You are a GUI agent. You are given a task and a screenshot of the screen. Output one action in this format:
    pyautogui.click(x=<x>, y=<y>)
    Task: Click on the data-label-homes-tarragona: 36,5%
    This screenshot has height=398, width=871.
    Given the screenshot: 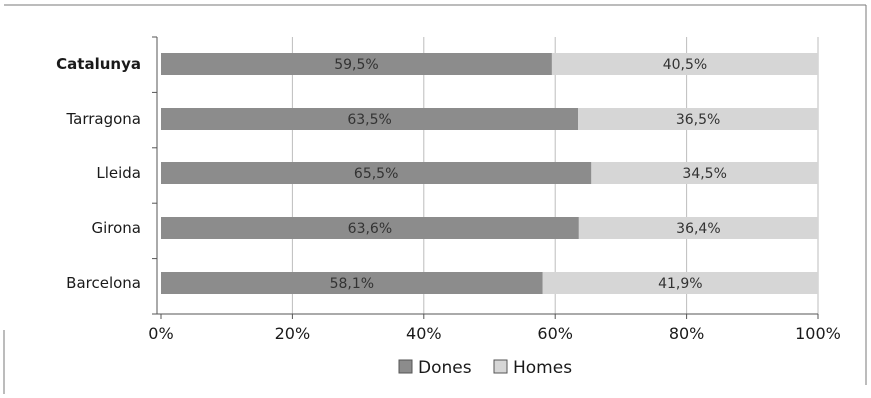 What is the action you would take?
    pyautogui.click(x=698, y=120)
    